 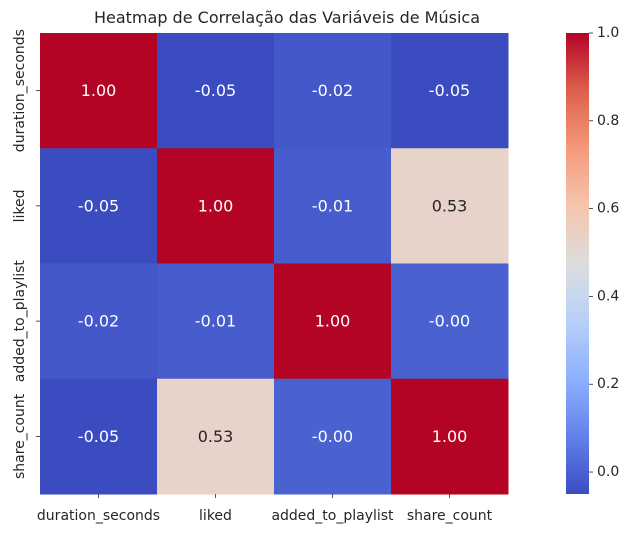 What do you see at coordinates (20, 205) in the screenshot?
I see `y-axis-tick-label: liked` at bounding box center [20, 205].